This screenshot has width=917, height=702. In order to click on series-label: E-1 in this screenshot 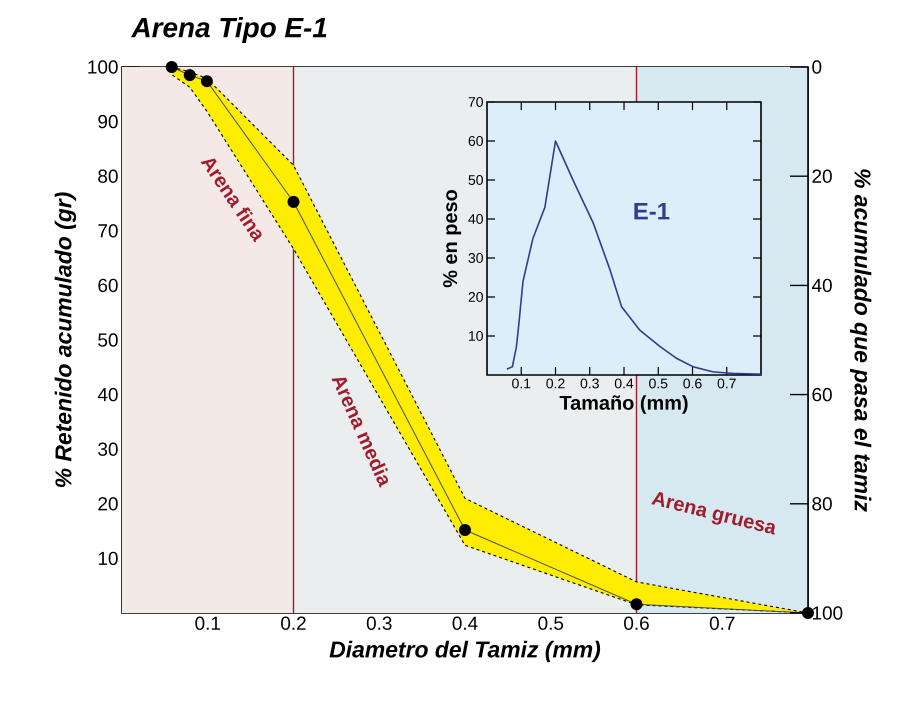, I will do `click(652, 211)`.